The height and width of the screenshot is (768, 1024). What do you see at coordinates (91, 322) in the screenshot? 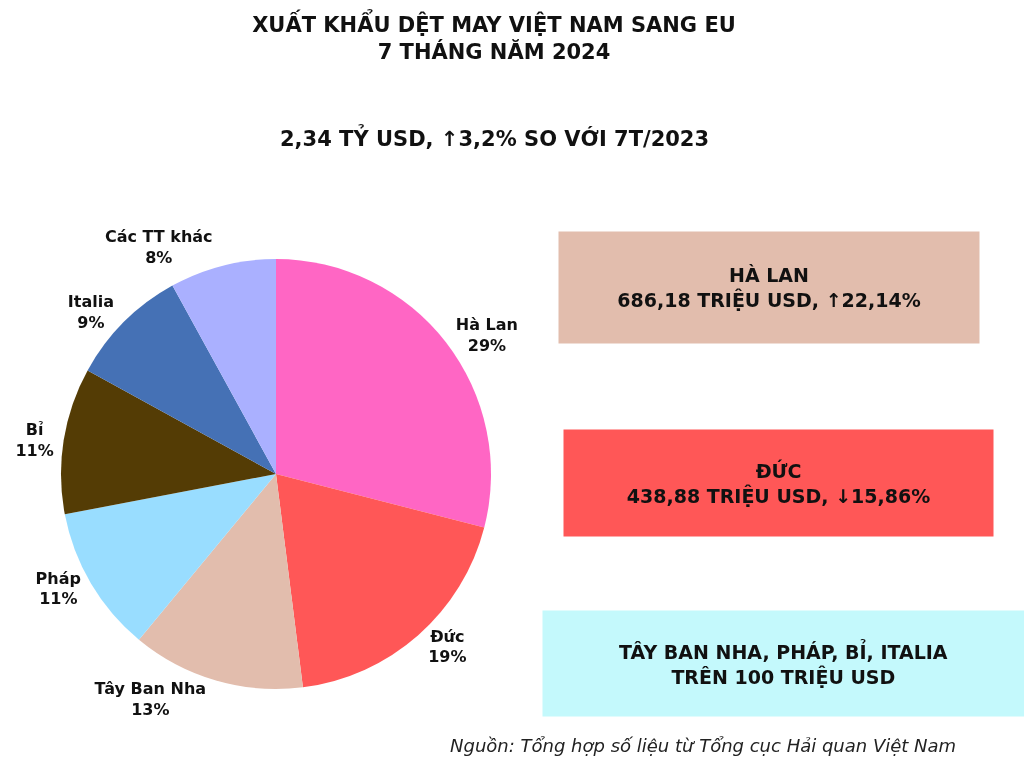
I see `data-label: 9%` at bounding box center [91, 322].